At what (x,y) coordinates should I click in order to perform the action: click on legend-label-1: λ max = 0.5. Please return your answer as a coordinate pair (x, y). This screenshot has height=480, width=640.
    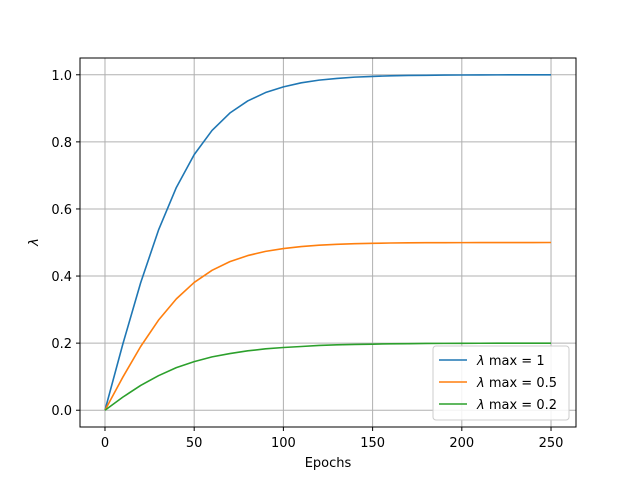
    Looking at the image, I should click on (516, 383).